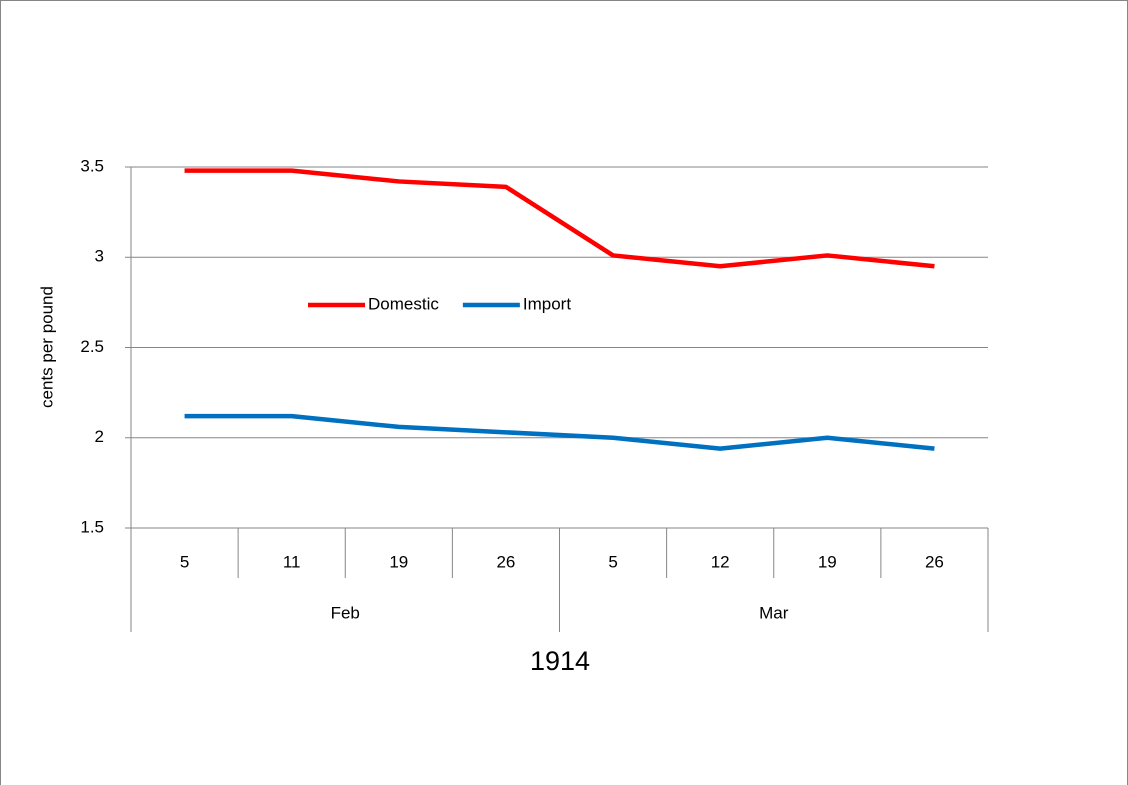 This screenshot has width=1128, height=785. What do you see at coordinates (720, 561) in the screenshot?
I see `x-tick-label: 12` at bounding box center [720, 561].